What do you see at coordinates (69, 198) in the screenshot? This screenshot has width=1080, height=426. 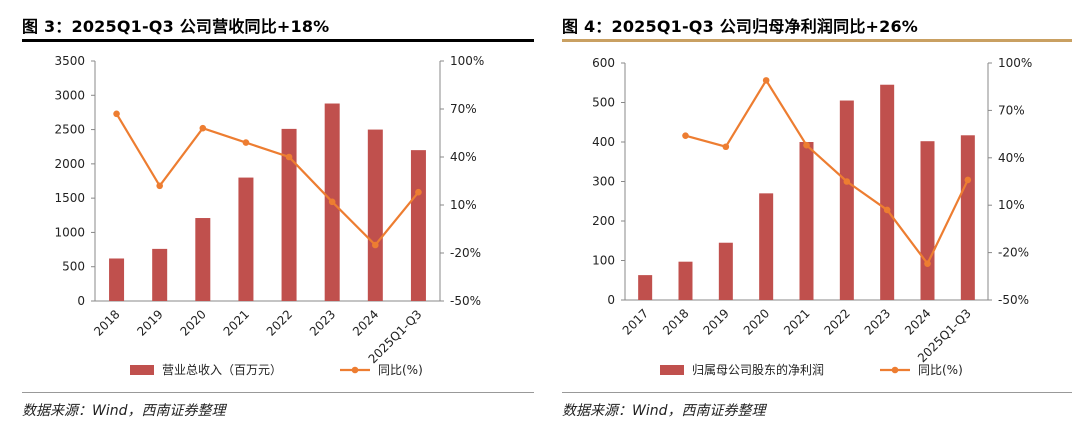 I see `left-tick-label: 1500` at bounding box center [69, 198].